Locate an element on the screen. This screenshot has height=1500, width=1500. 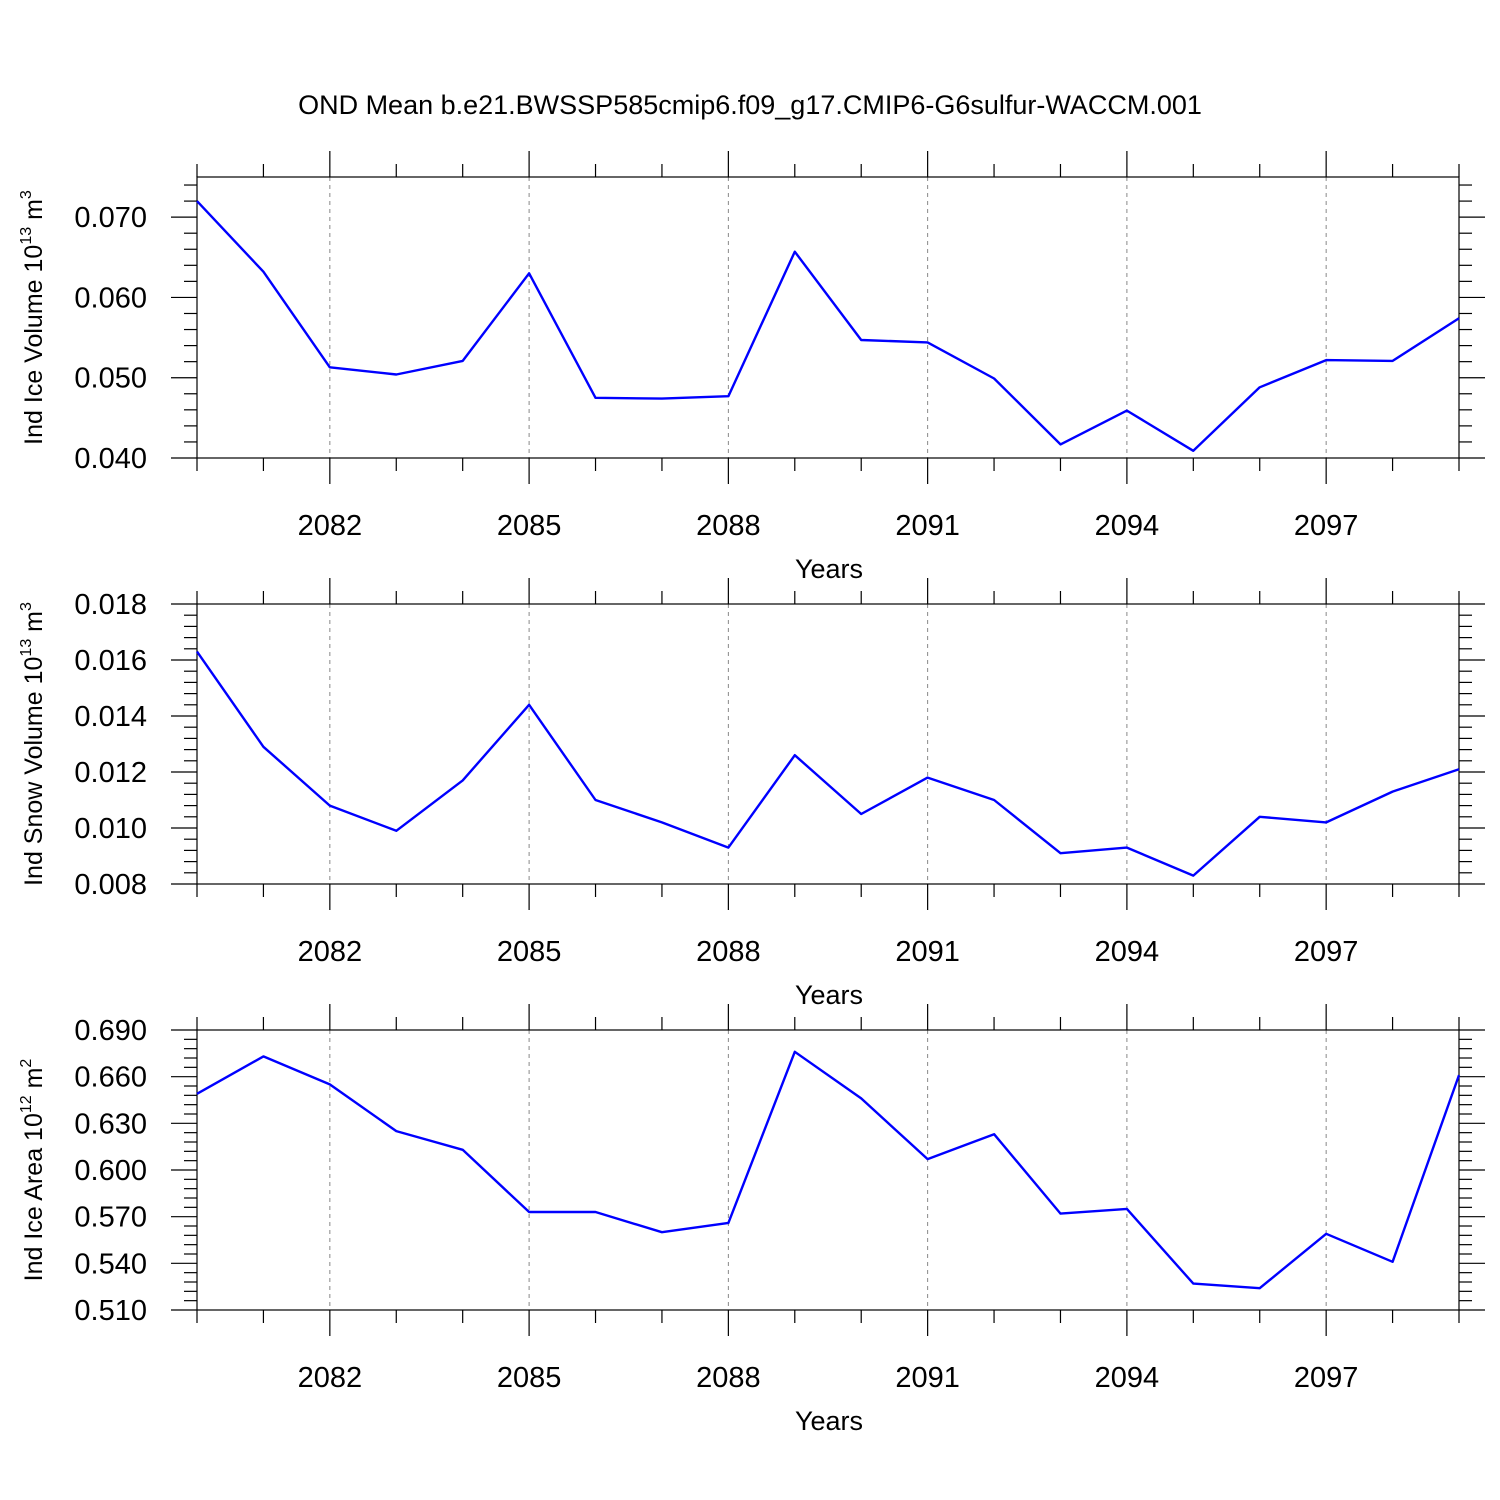
y-tick-label: 0.540 is located at coordinates (110, 1264).